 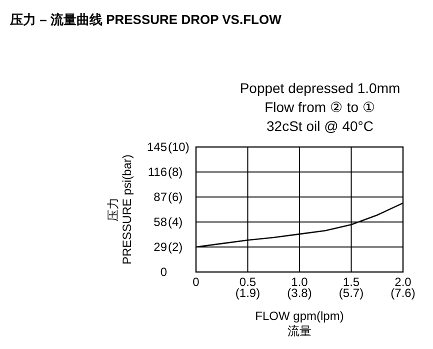 I want to click on y-tick-label: 29, so click(x=161, y=247).